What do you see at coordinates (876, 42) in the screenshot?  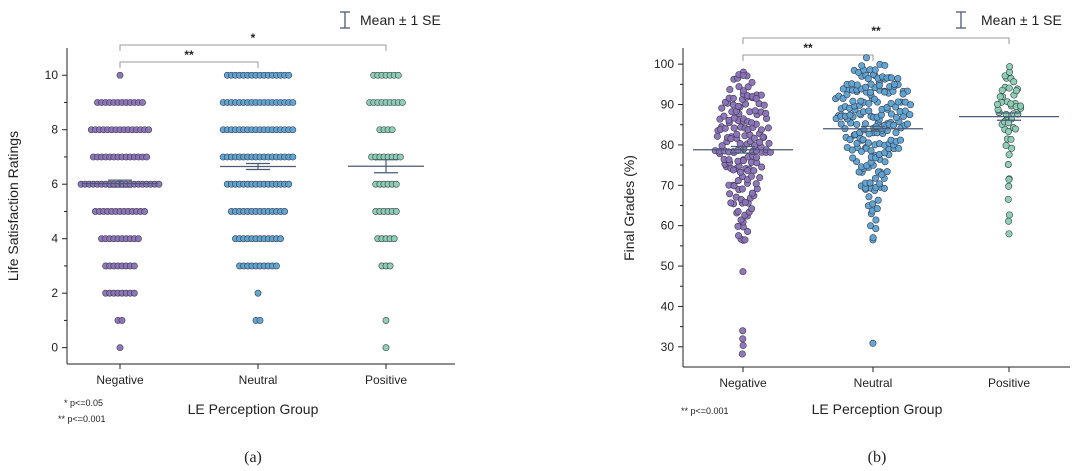 I see `panel-b-significance-brackets: ** **` at bounding box center [876, 42].